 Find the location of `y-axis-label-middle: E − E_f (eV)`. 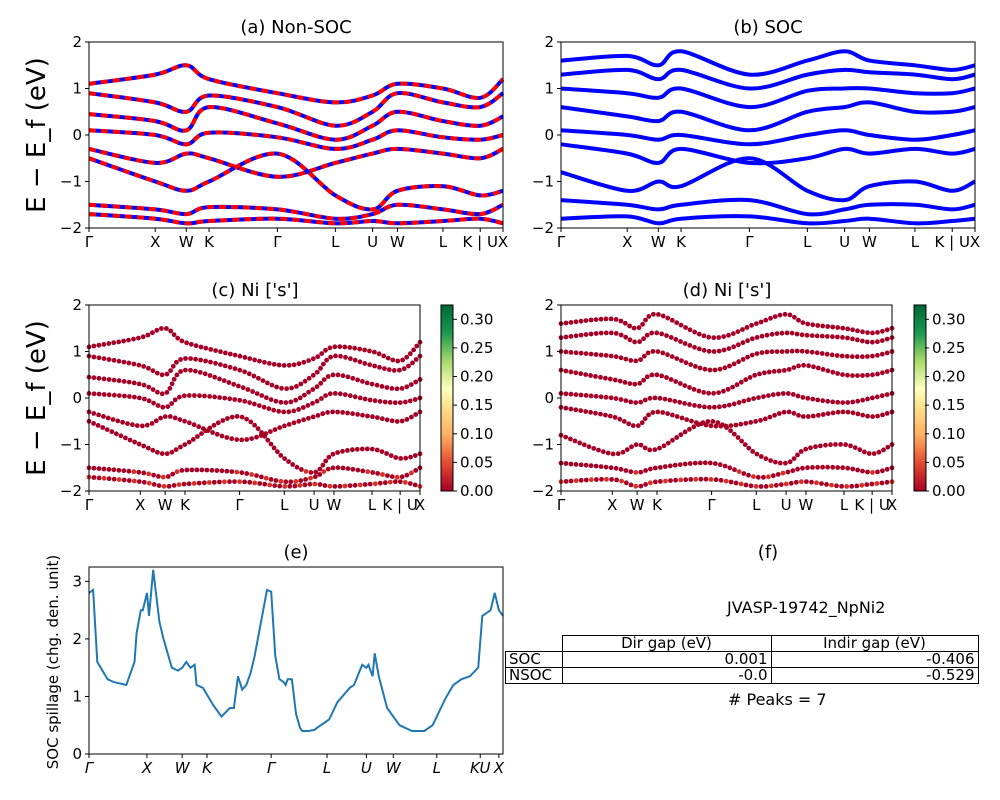

y-axis-label-middle: E − E_f (eV) is located at coordinates (37, 398).